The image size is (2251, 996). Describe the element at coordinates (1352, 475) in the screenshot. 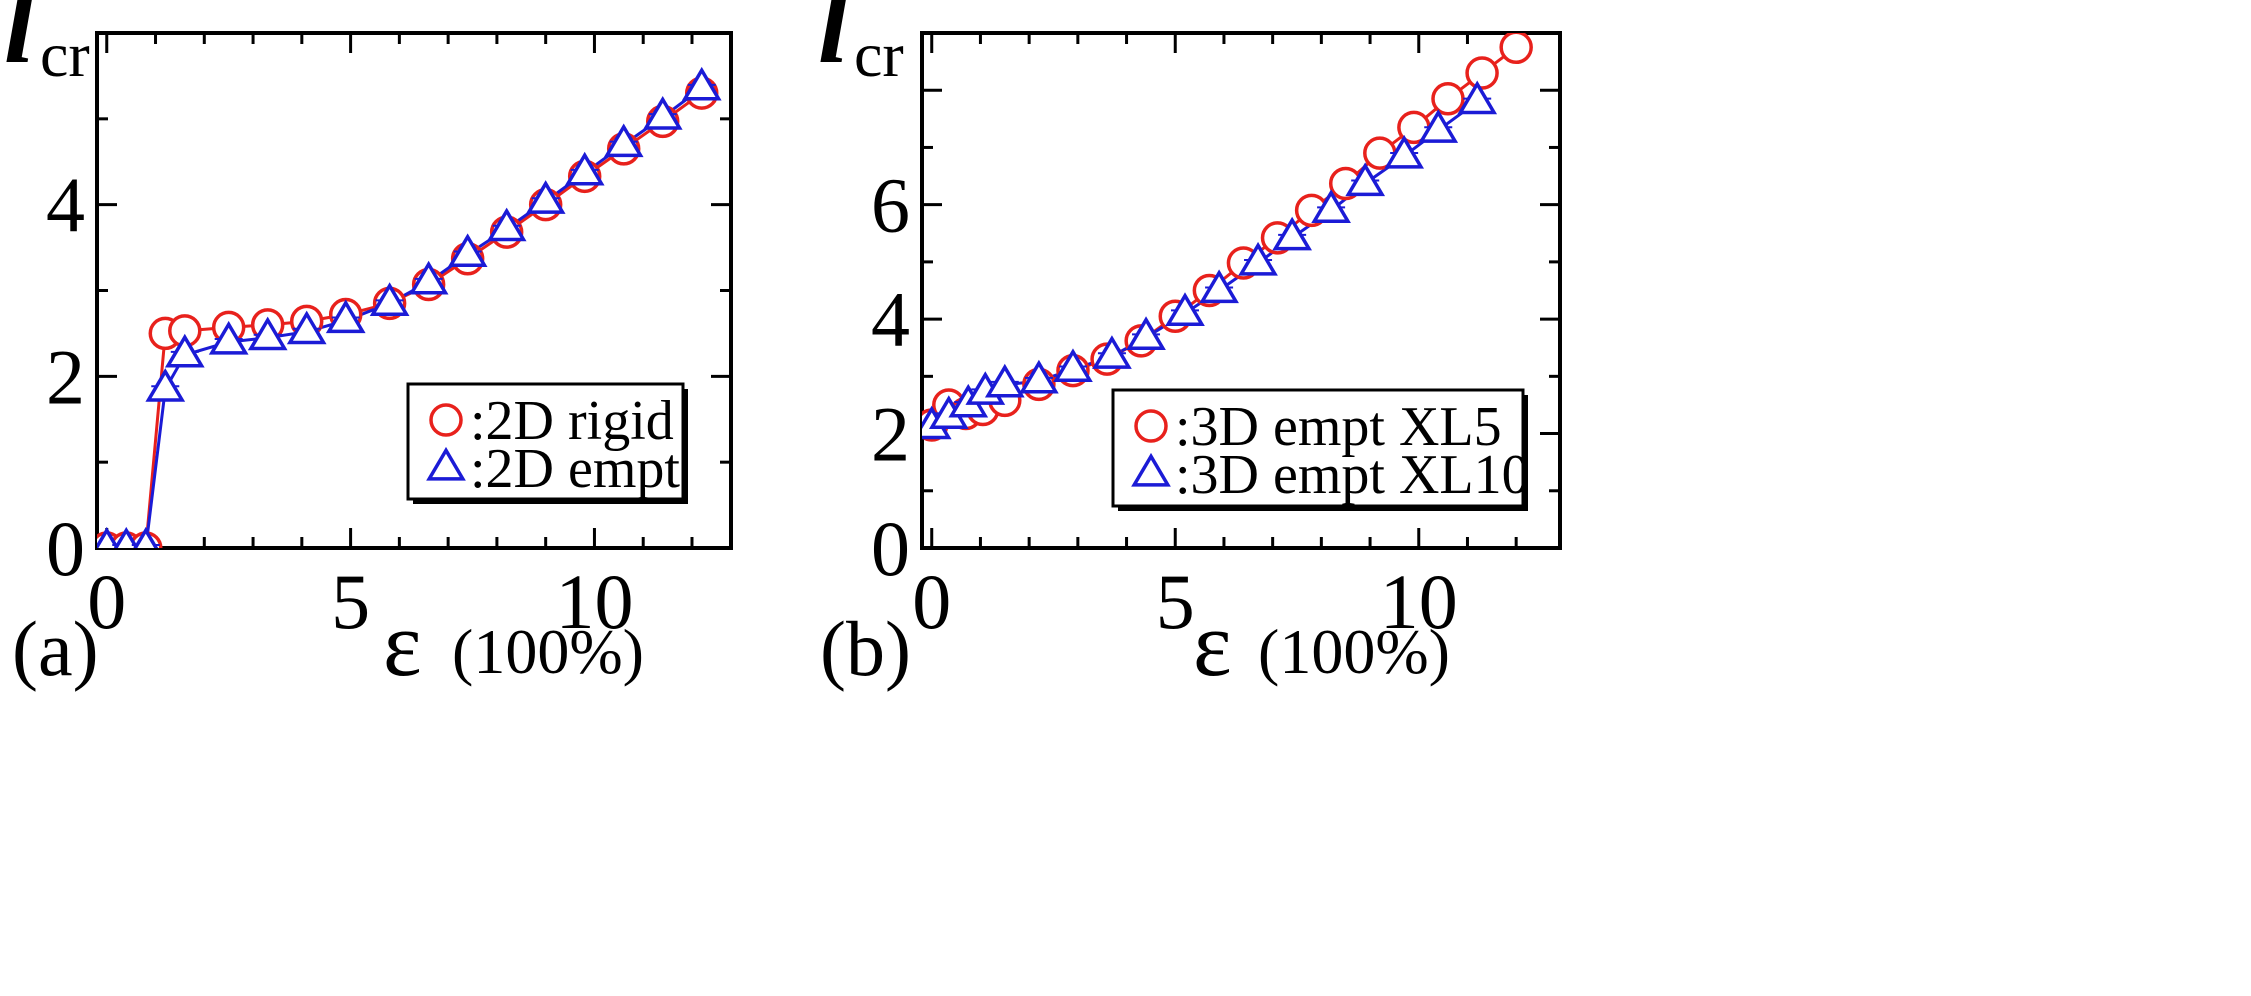

I see `legend-label: :3D empt XL10` at that location.